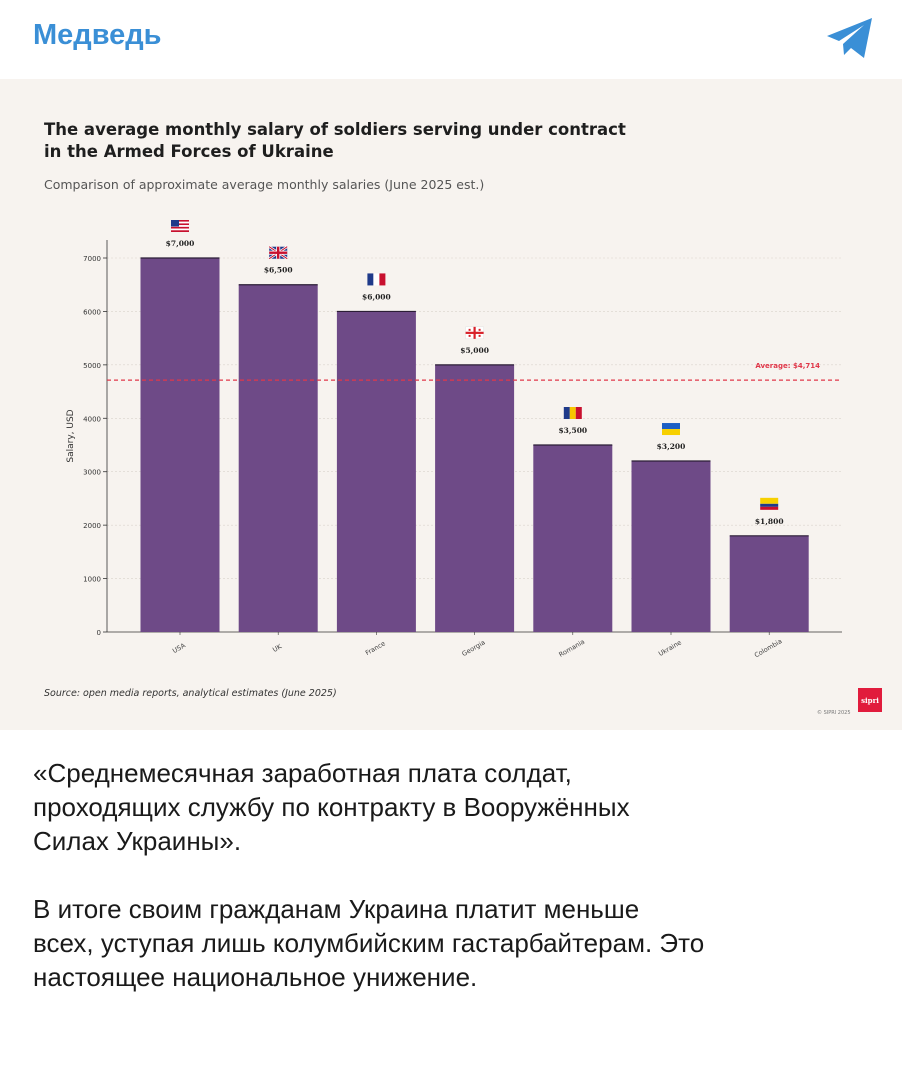  Describe the element at coordinates (451, 39) in the screenshot. I see `post-header: Медведь` at that location.